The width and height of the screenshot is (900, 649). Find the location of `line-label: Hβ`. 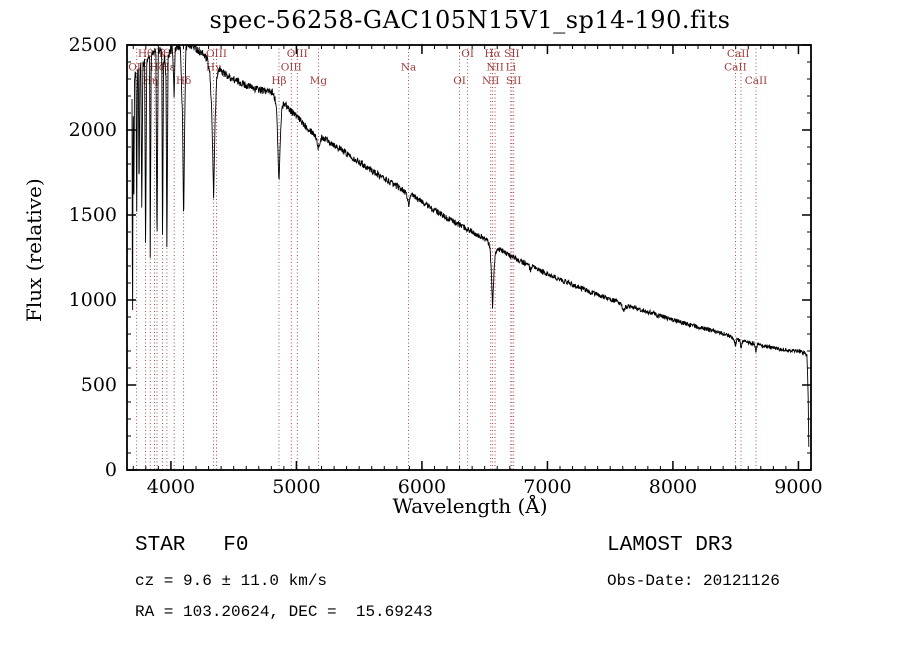

line-label: Hβ is located at coordinates (278, 81).